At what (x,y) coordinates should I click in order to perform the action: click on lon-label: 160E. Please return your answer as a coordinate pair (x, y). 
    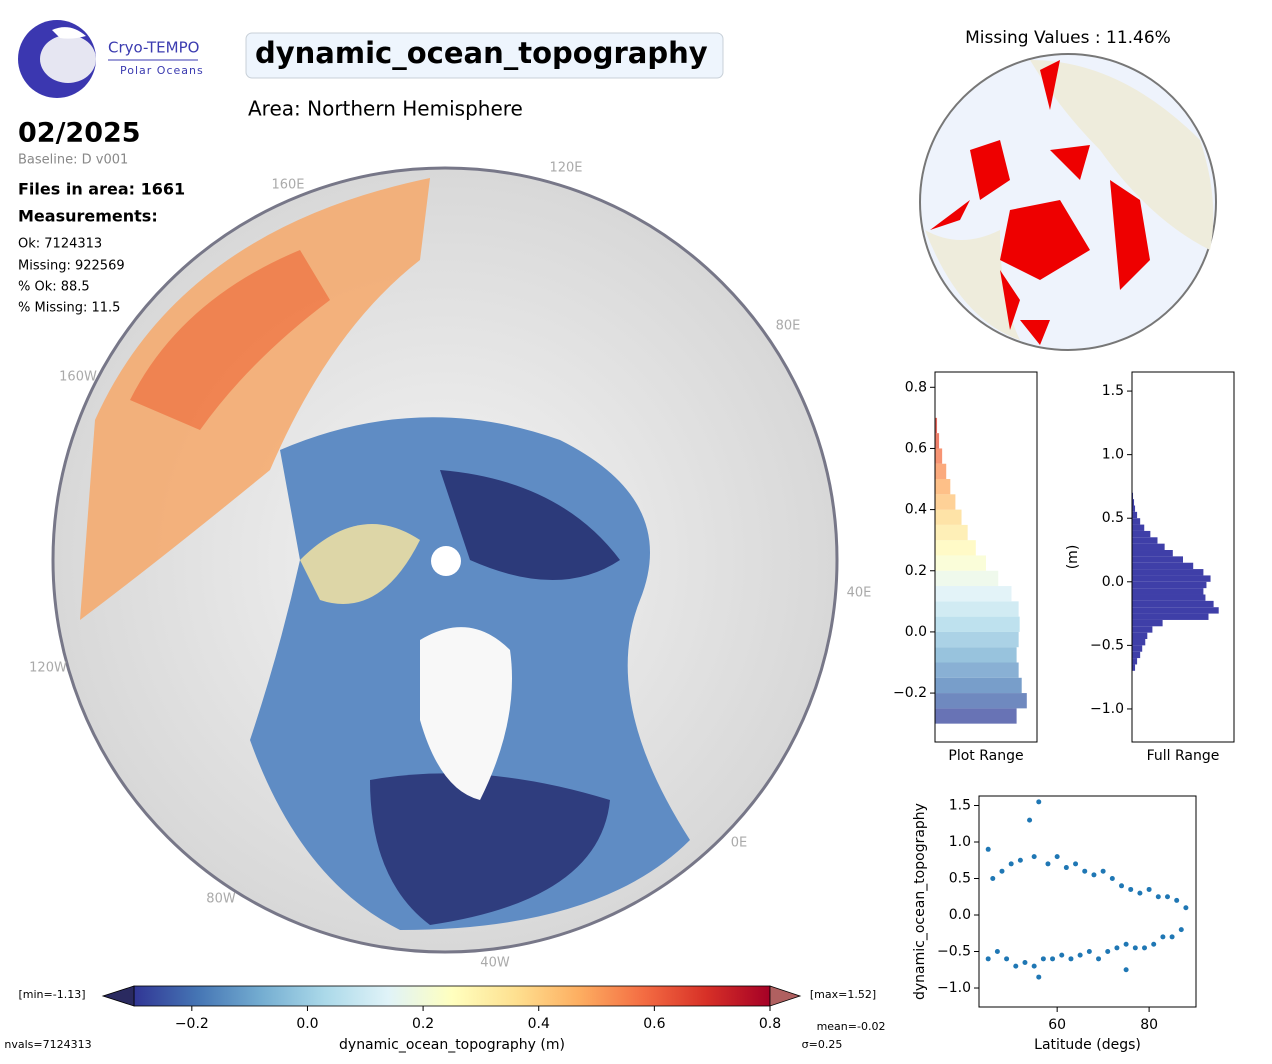
    Looking at the image, I should click on (287, 185).